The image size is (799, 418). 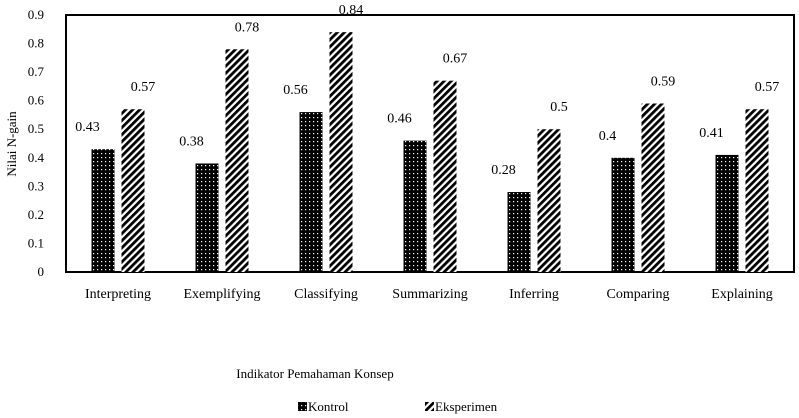 What do you see at coordinates (118, 294) in the screenshot?
I see `category-label: Interpreting` at bounding box center [118, 294].